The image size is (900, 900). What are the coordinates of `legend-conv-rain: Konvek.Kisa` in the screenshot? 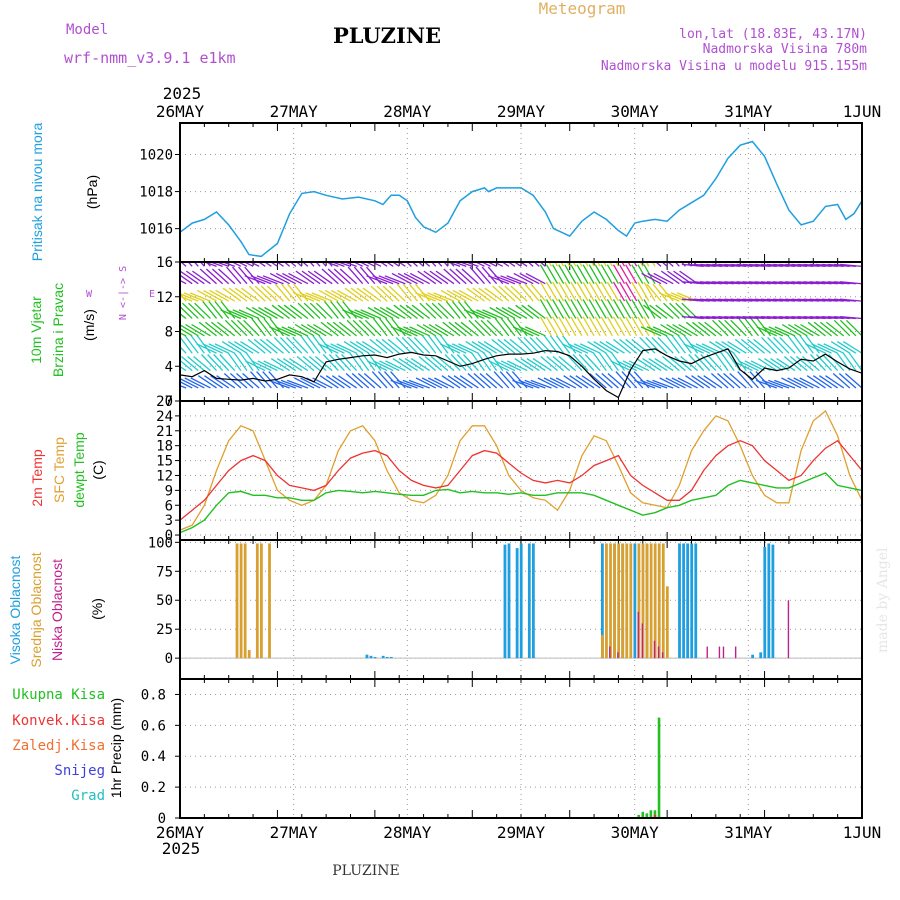 It's located at (58, 721).